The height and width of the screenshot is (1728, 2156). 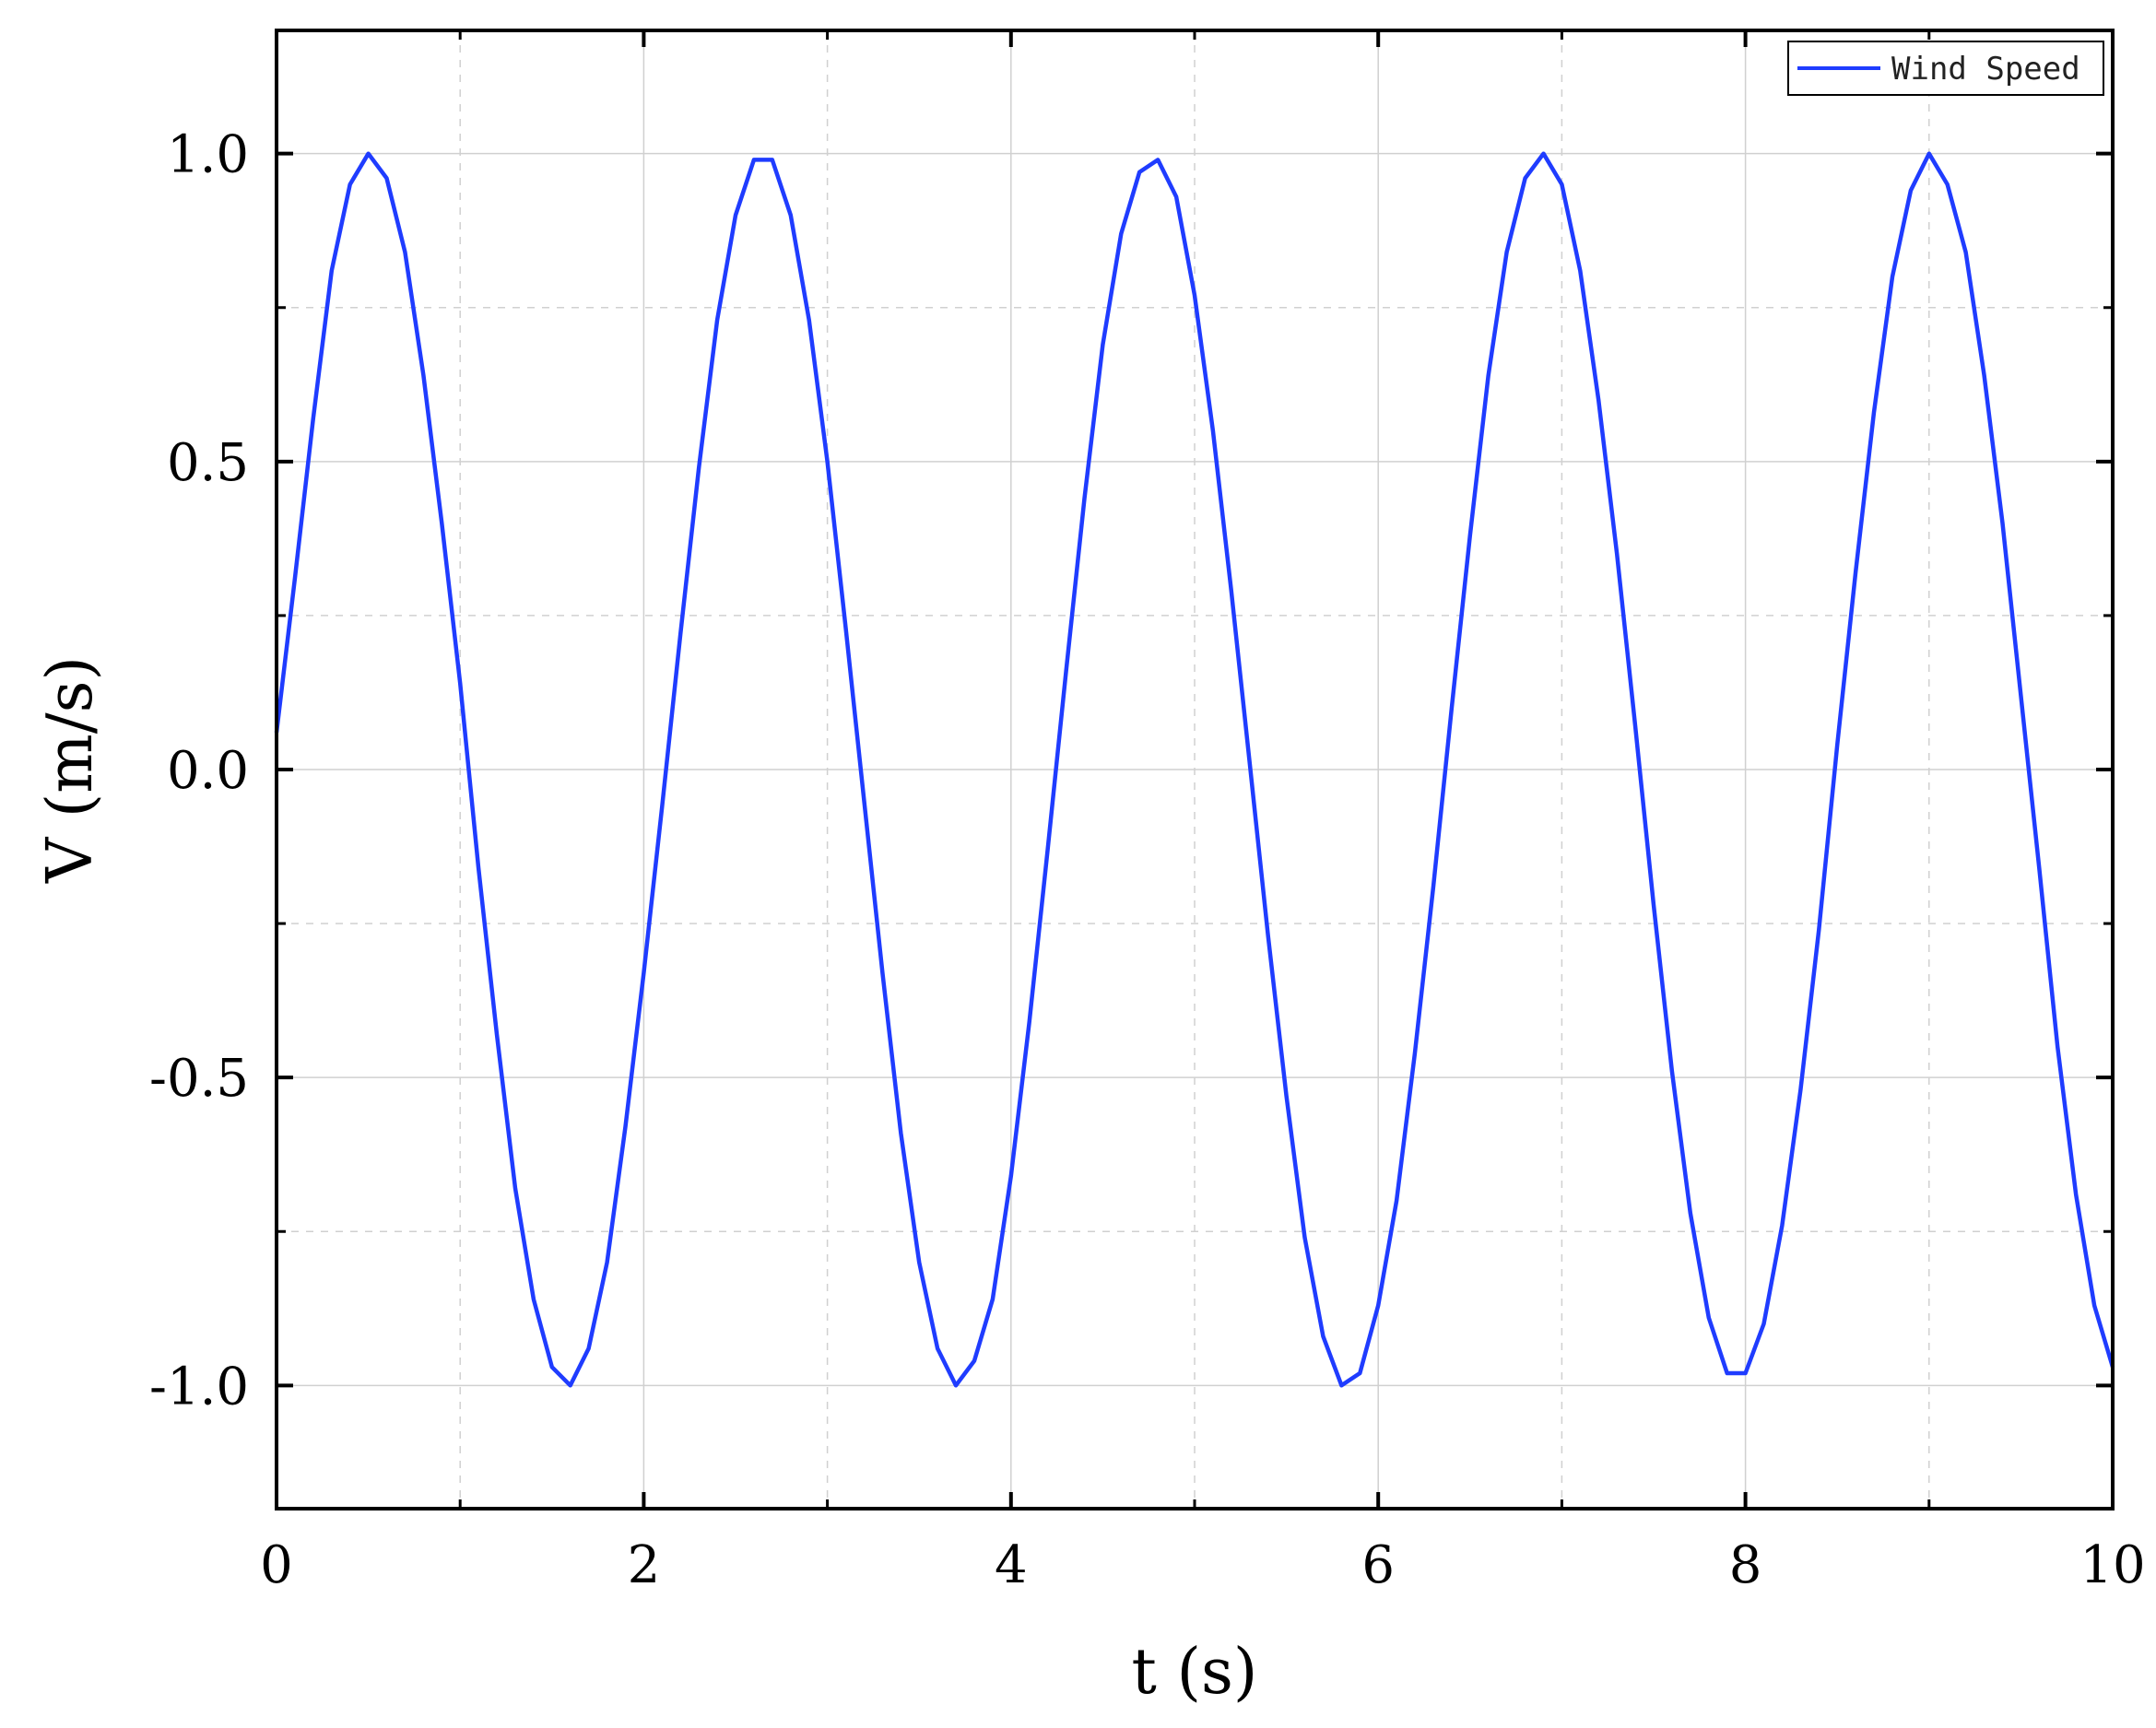 I want to click on x-tick-label: 10, so click(x=2112, y=1565).